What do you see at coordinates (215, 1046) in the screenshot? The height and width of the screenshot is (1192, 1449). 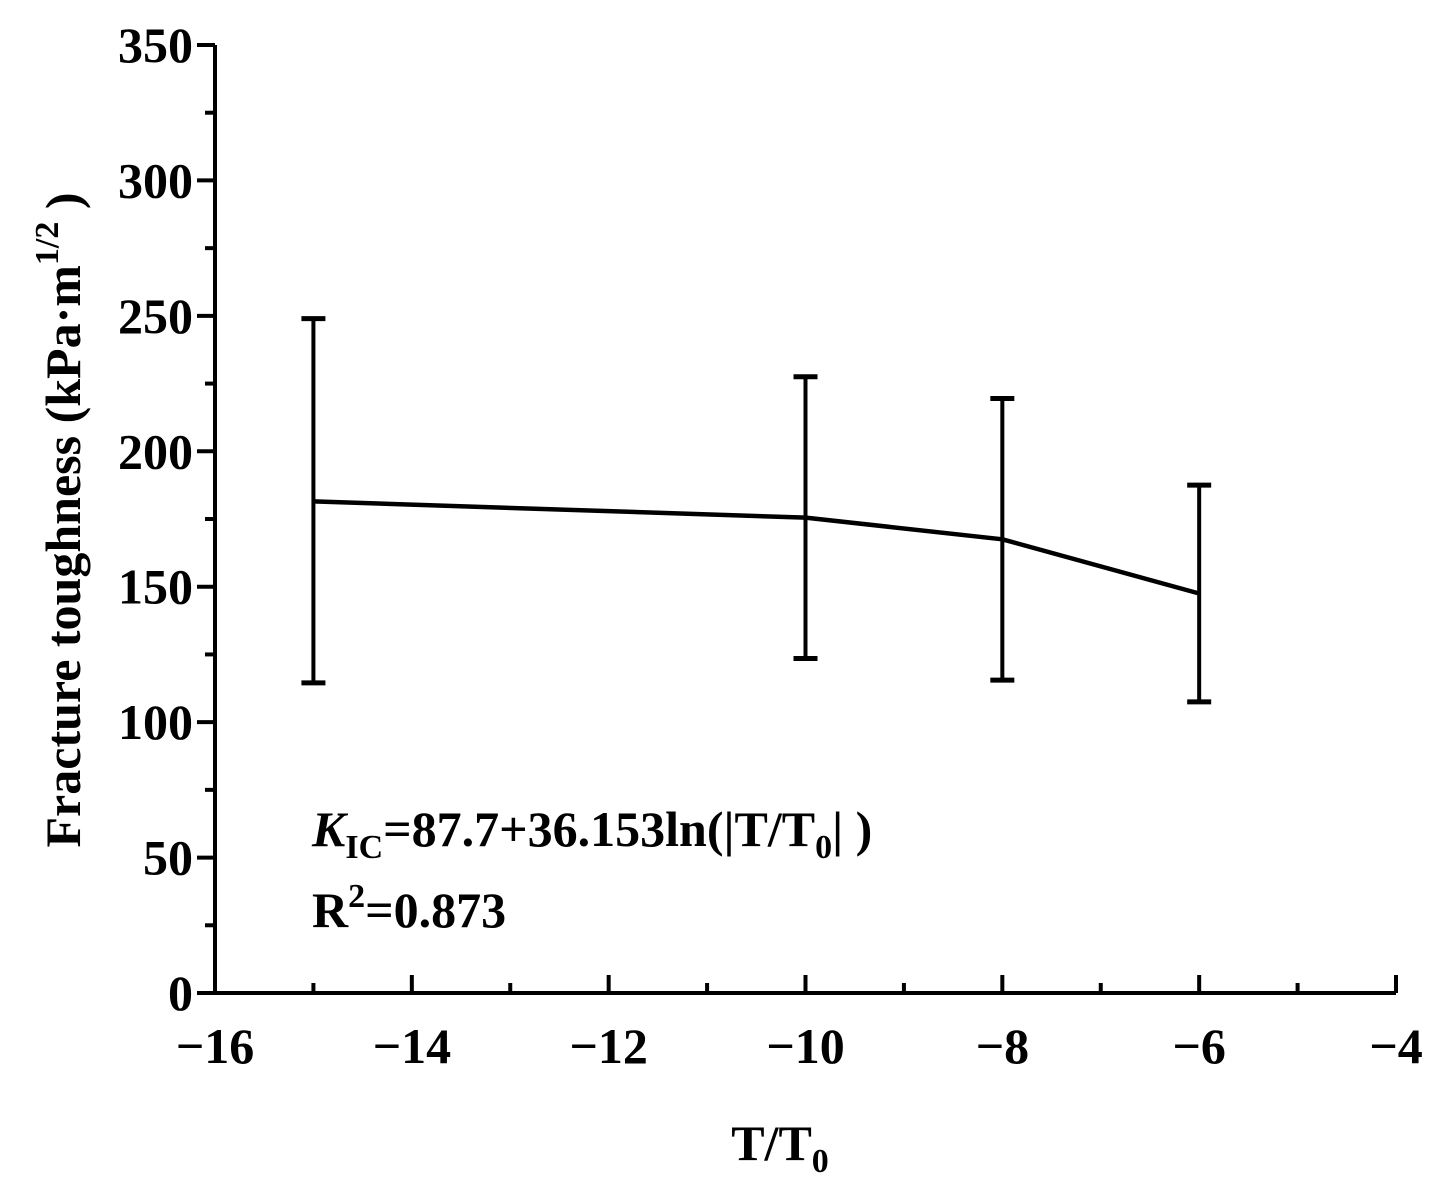 I see `x-tick-label: −16` at bounding box center [215, 1046].